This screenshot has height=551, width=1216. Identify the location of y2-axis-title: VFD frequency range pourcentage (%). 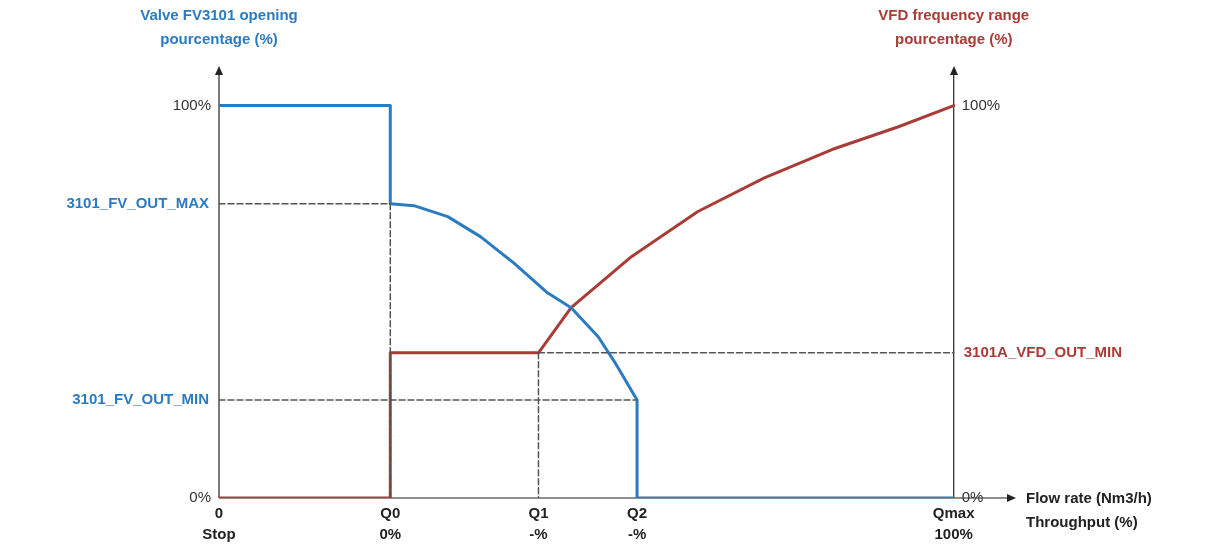
(954, 26).